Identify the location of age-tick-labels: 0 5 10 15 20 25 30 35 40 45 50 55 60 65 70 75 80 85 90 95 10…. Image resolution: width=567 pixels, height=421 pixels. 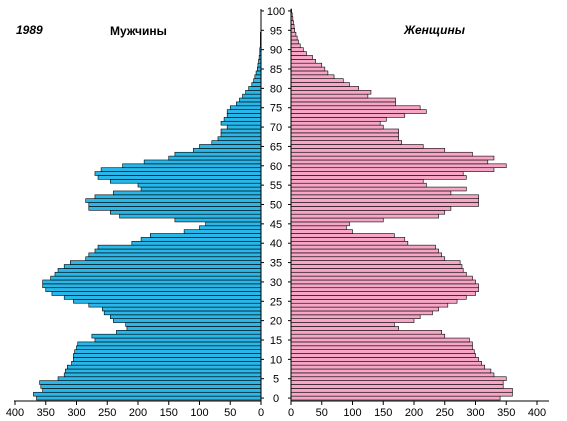
(276, 205).